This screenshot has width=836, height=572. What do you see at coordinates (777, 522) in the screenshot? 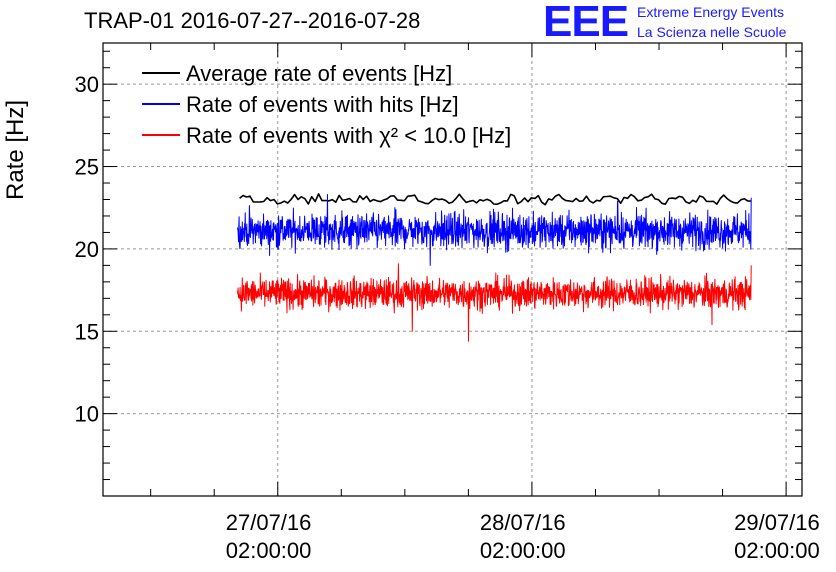
I see `x-tick-label: 29/07/16` at bounding box center [777, 522].